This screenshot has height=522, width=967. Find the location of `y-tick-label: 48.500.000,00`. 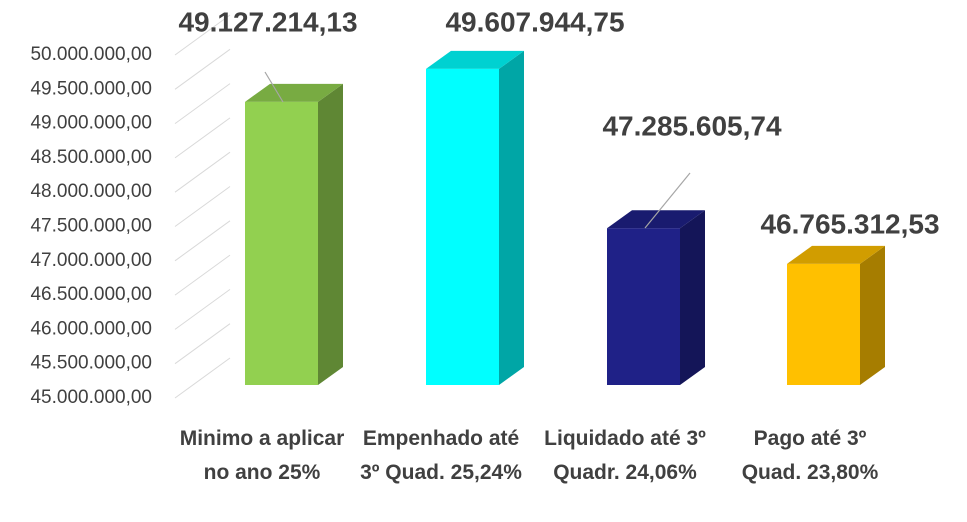

y-tick-label: 48.500.000,00 is located at coordinates (91, 157).